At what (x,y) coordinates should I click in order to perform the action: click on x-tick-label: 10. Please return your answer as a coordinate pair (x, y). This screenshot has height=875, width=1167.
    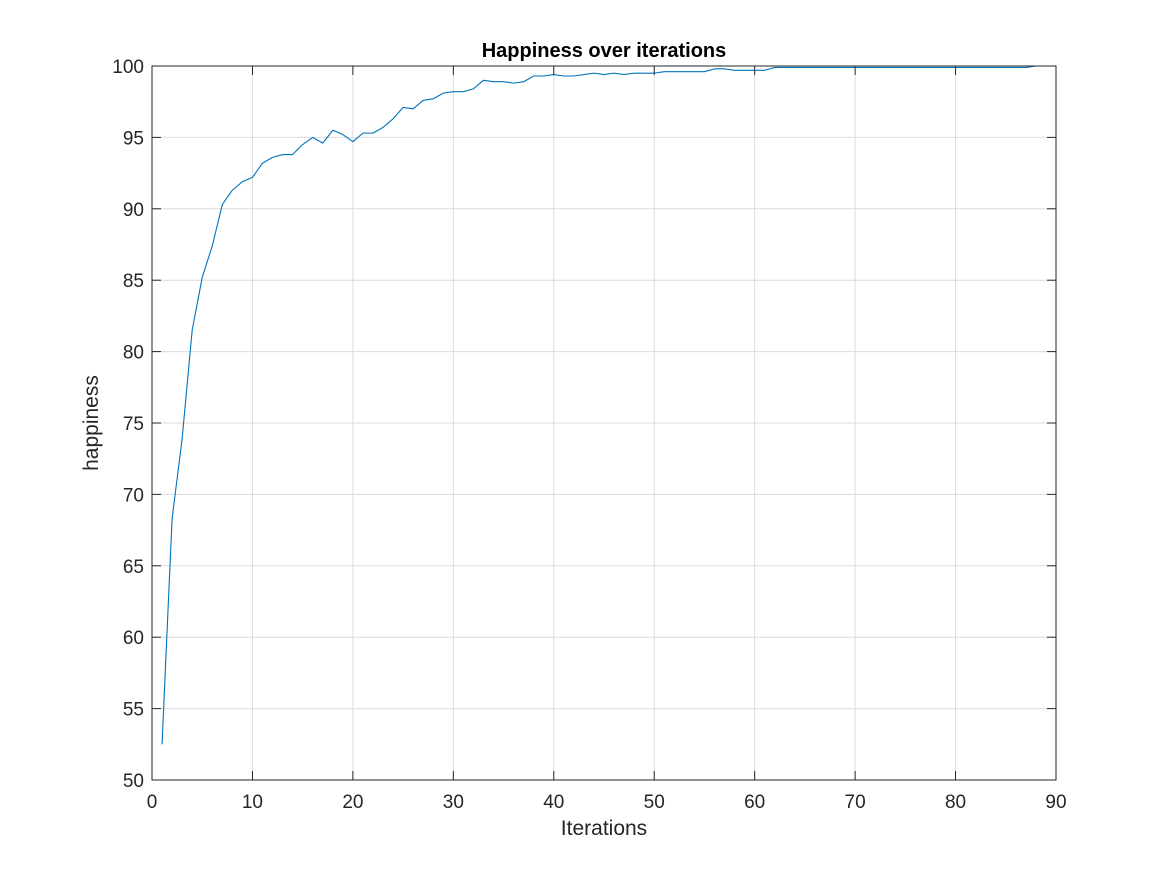
    Looking at the image, I should click on (252, 802).